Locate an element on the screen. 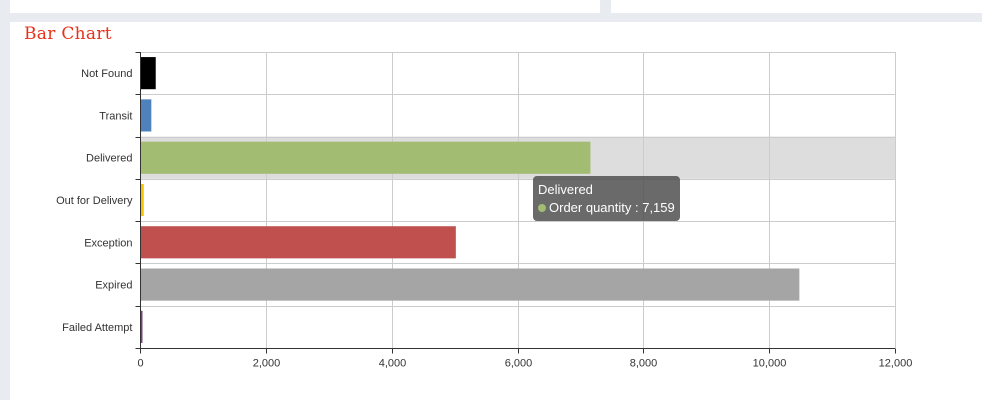 The image size is (982, 400). bar-expired is located at coordinates (470, 284).